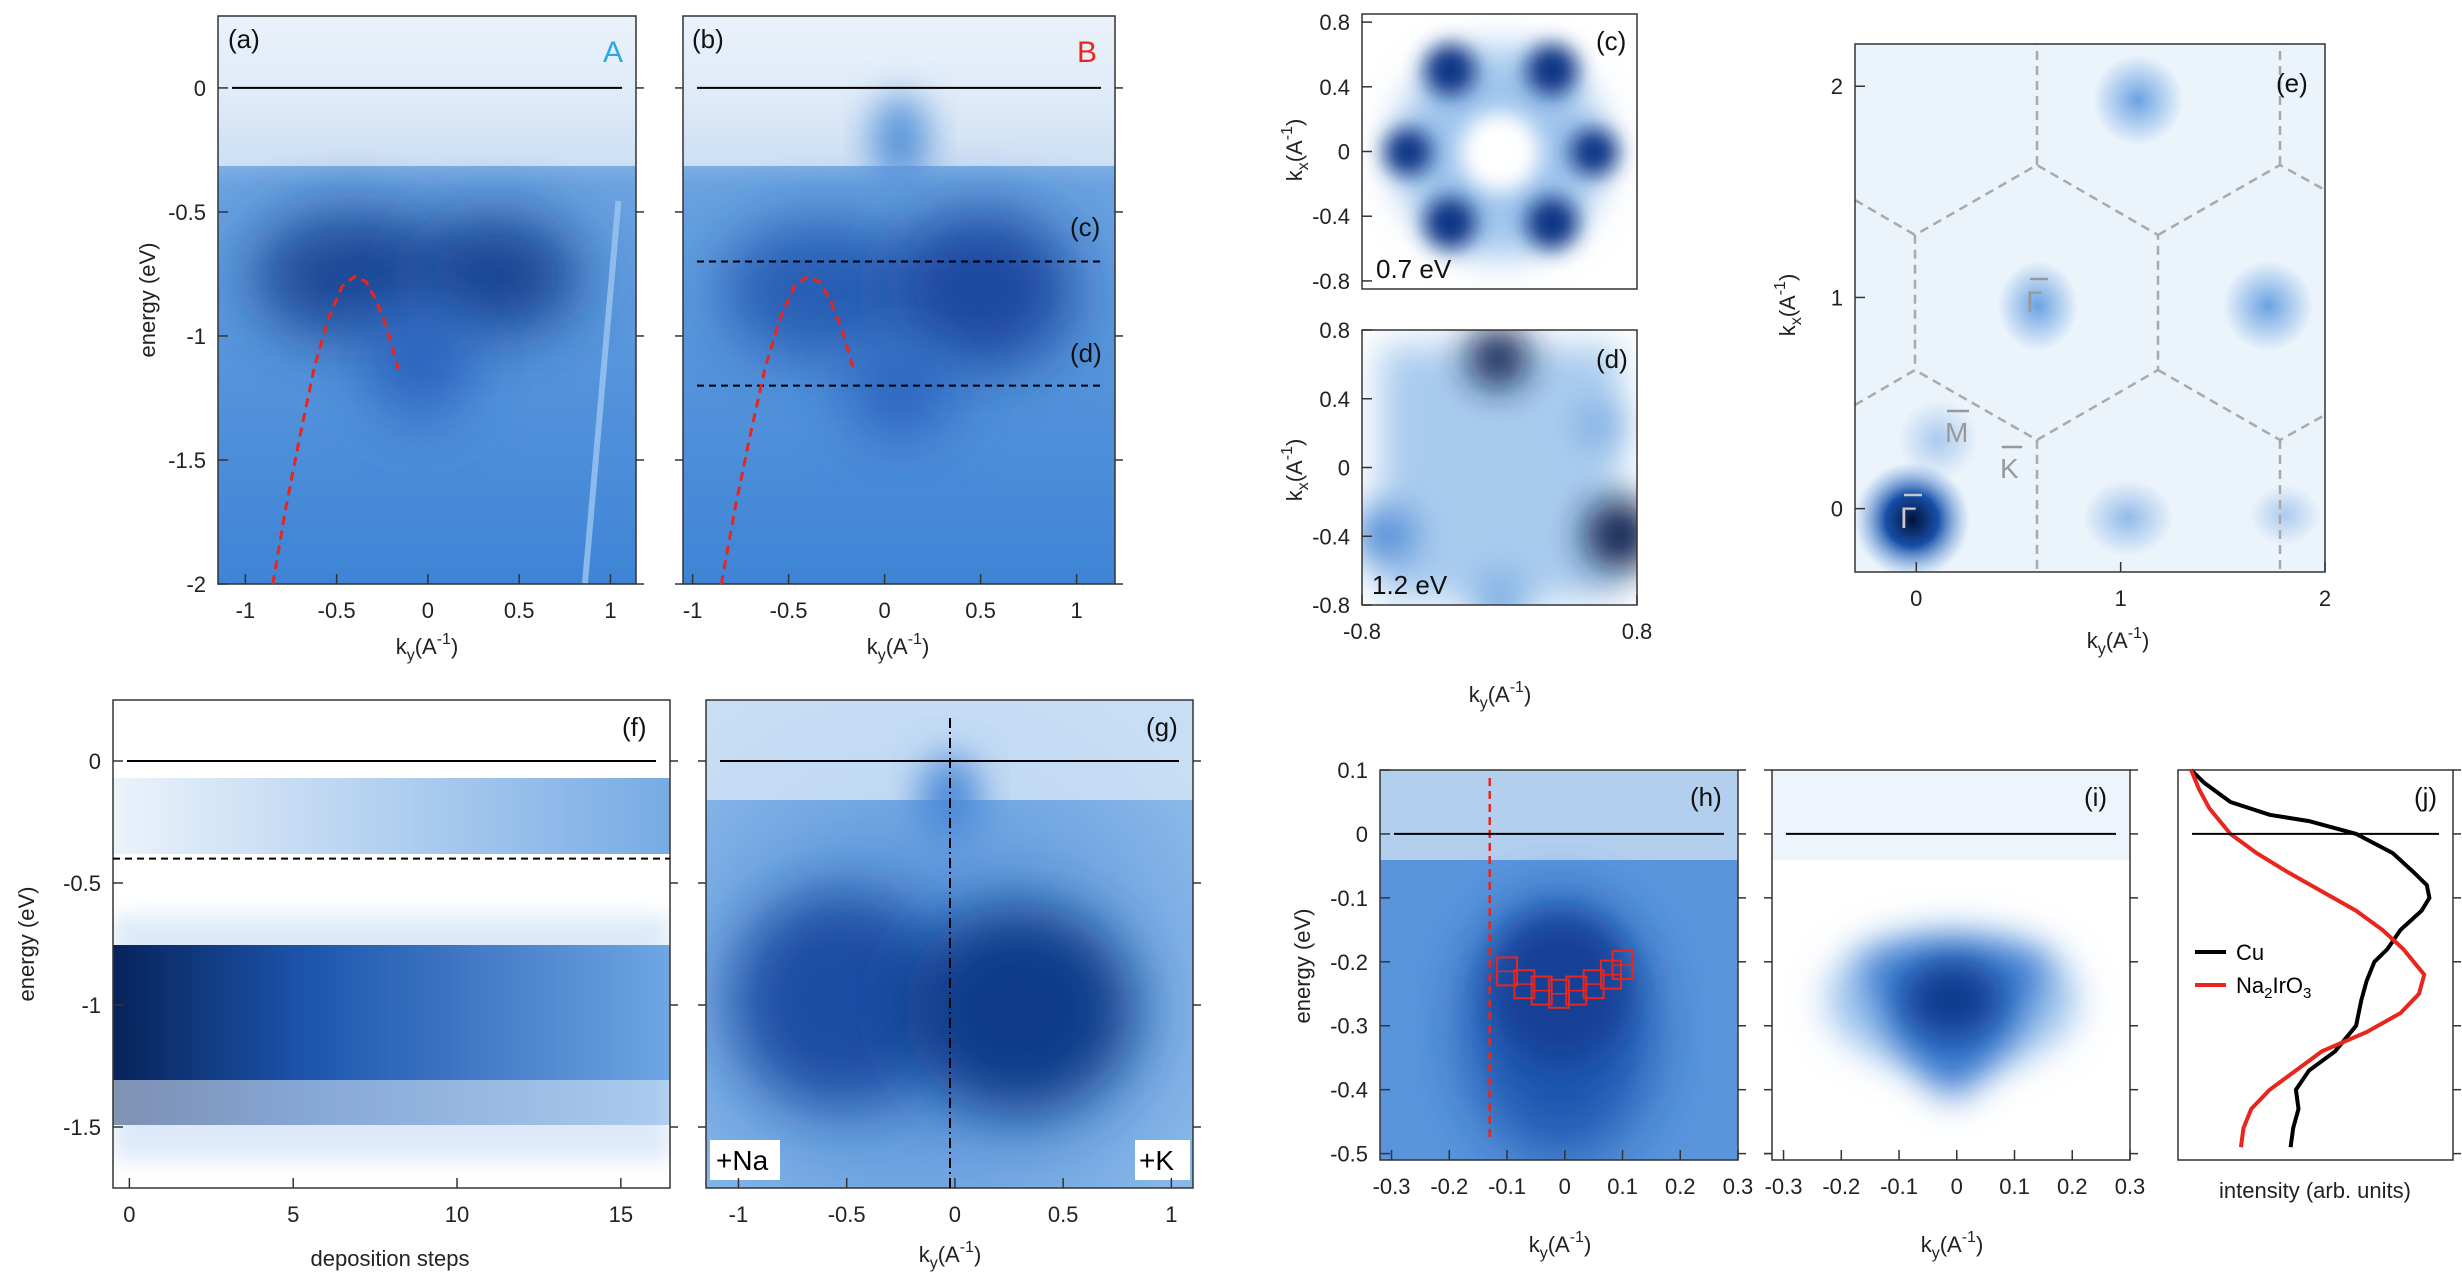 The width and height of the screenshot is (2462, 1282). What do you see at coordinates (428, 610) in the screenshot?
I see `panel-a-xtick-label: 0` at bounding box center [428, 610].